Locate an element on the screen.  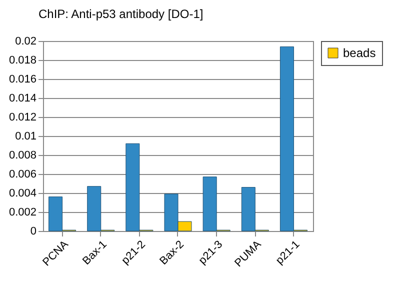
y-tick-label: 0.002 is located at coordinates (22, 212).